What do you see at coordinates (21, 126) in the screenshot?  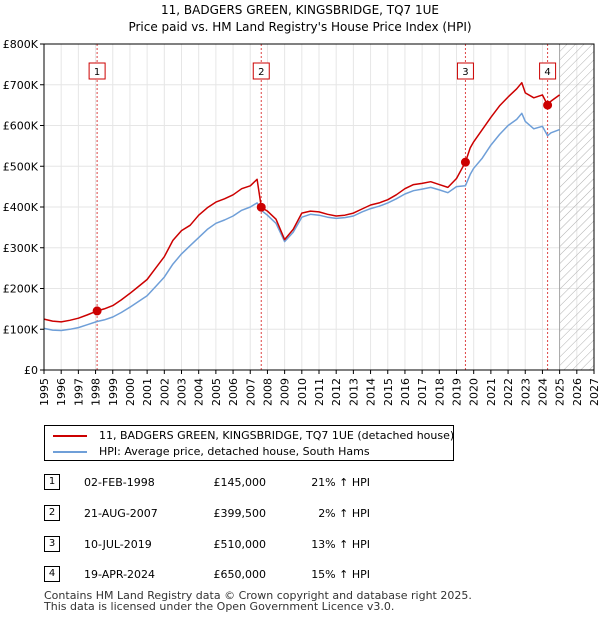 I see `y-tick-label: £600K` at bounding box center [21, 126].